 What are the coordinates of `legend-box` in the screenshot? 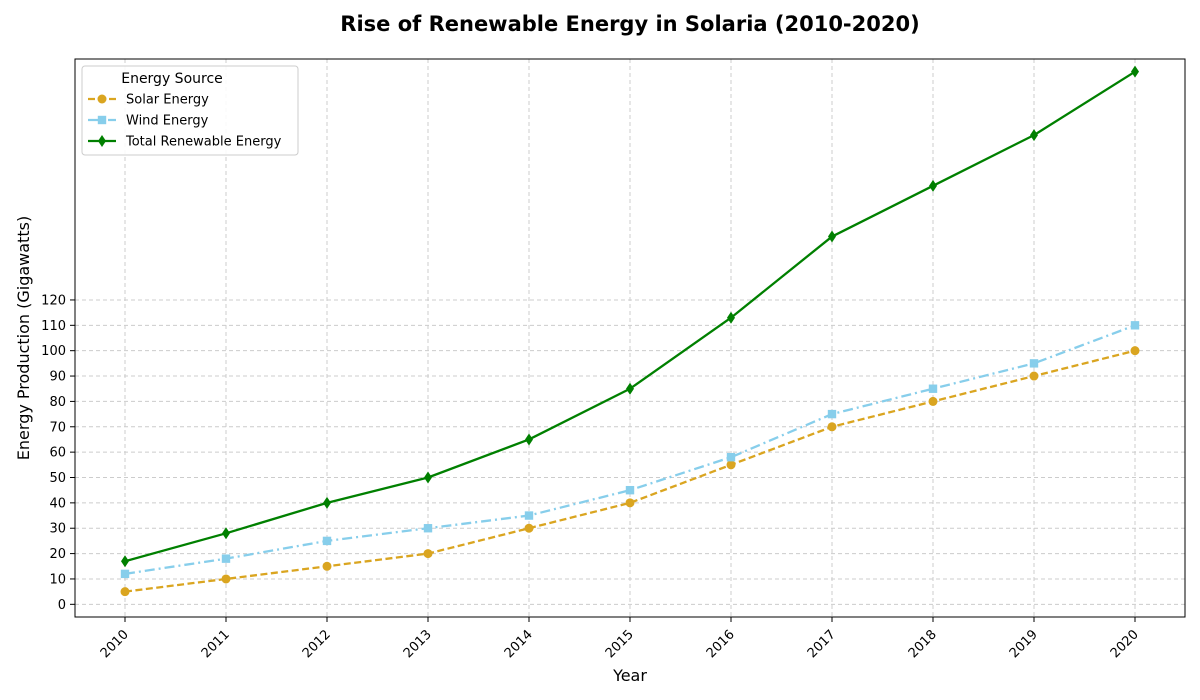 It's located at (190, 110).